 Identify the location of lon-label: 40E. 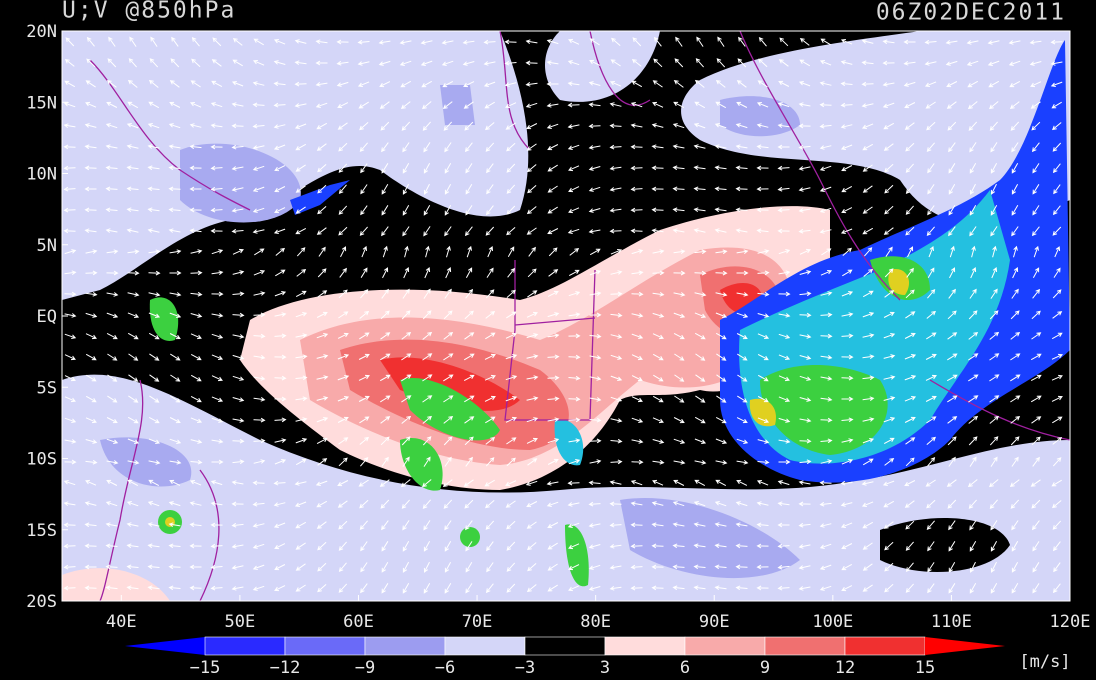
(121, 622).